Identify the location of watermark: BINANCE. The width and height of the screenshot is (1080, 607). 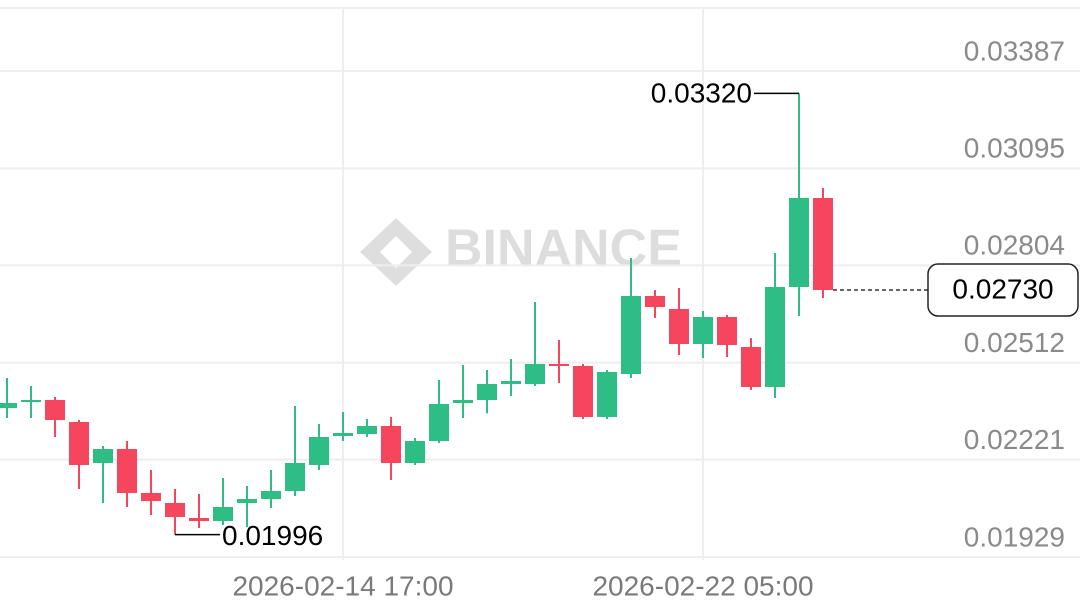
(563, 249).